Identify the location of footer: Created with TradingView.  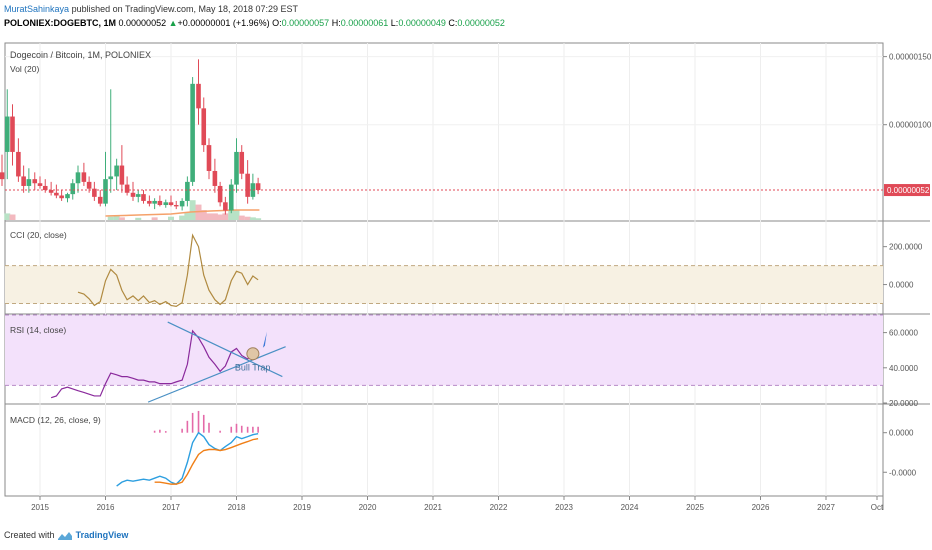
(66, 535).